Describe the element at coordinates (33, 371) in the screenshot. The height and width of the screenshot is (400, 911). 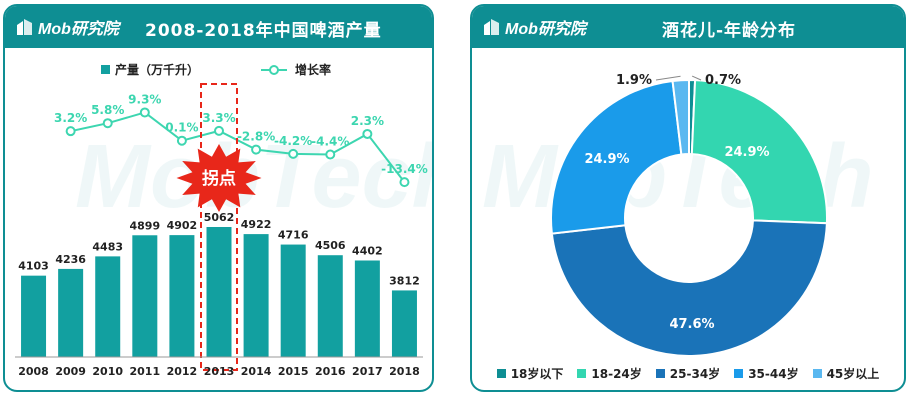
I see `x-tick-label: 2008` at that location.